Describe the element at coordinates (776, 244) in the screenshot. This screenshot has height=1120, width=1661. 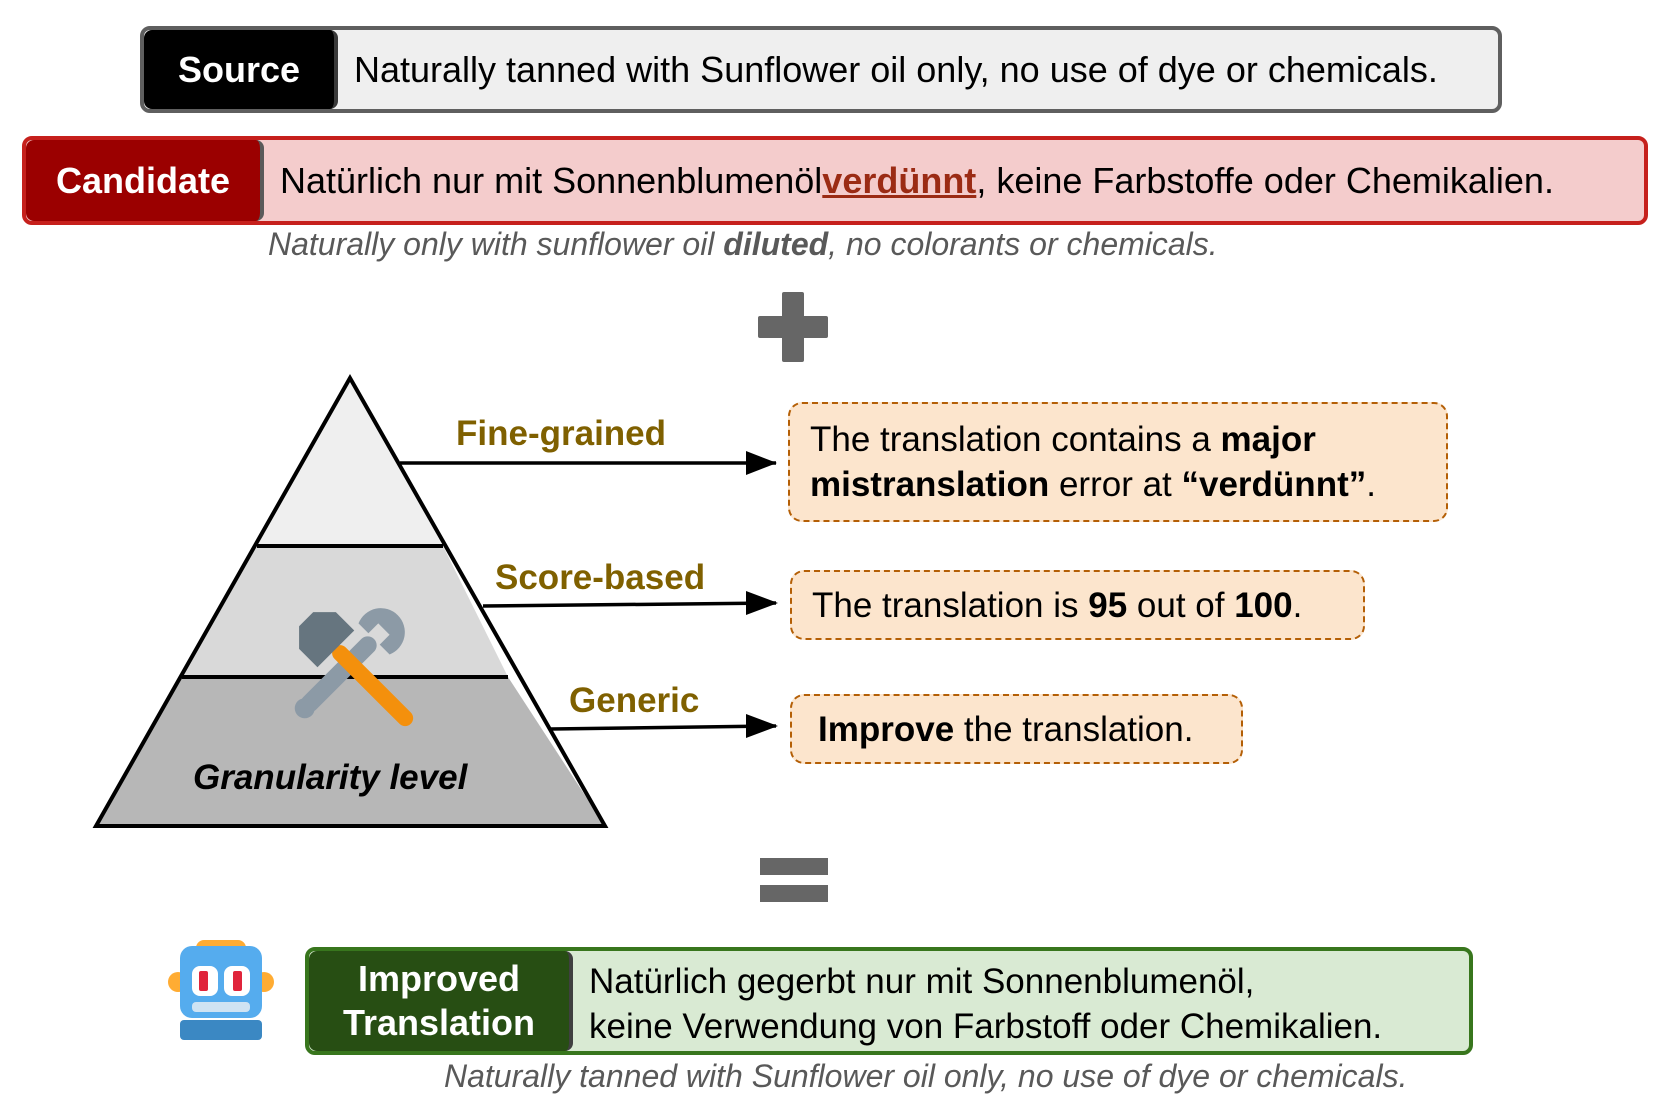
I see `candidate-gloss-bold: diluted` at that location.